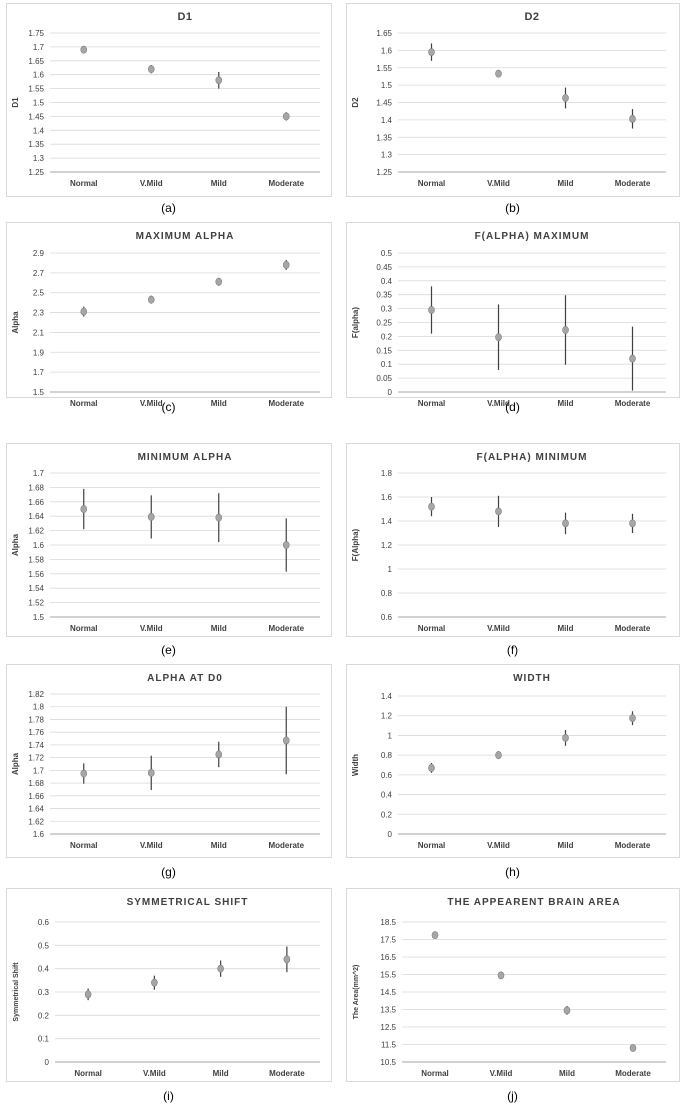 This screenshot has height=1107, width=685. I want to click on y-tick-label: 2.1, so click(39, 332).